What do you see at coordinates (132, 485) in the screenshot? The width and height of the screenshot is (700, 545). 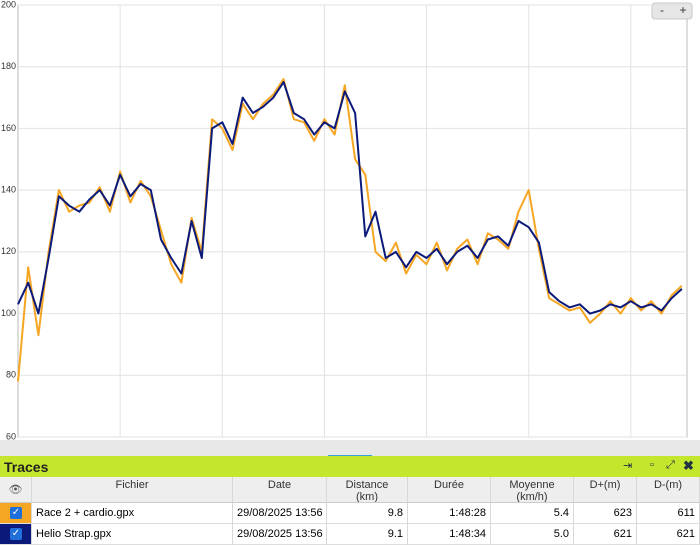 I see `column-name: Fichier` at bounding box center [132, 485].